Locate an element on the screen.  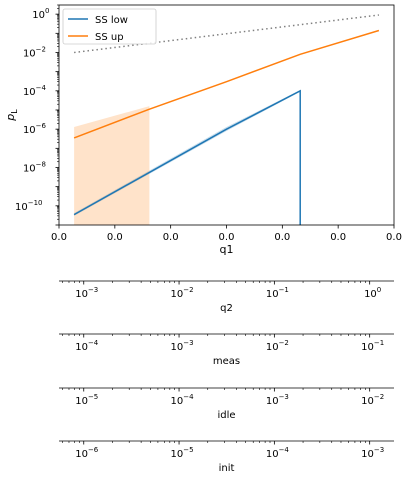
x-axis-ticks: 0.0 0.0 0.0 0.0 0.0 0.0 0.0 is located at coordinates (226, 234).